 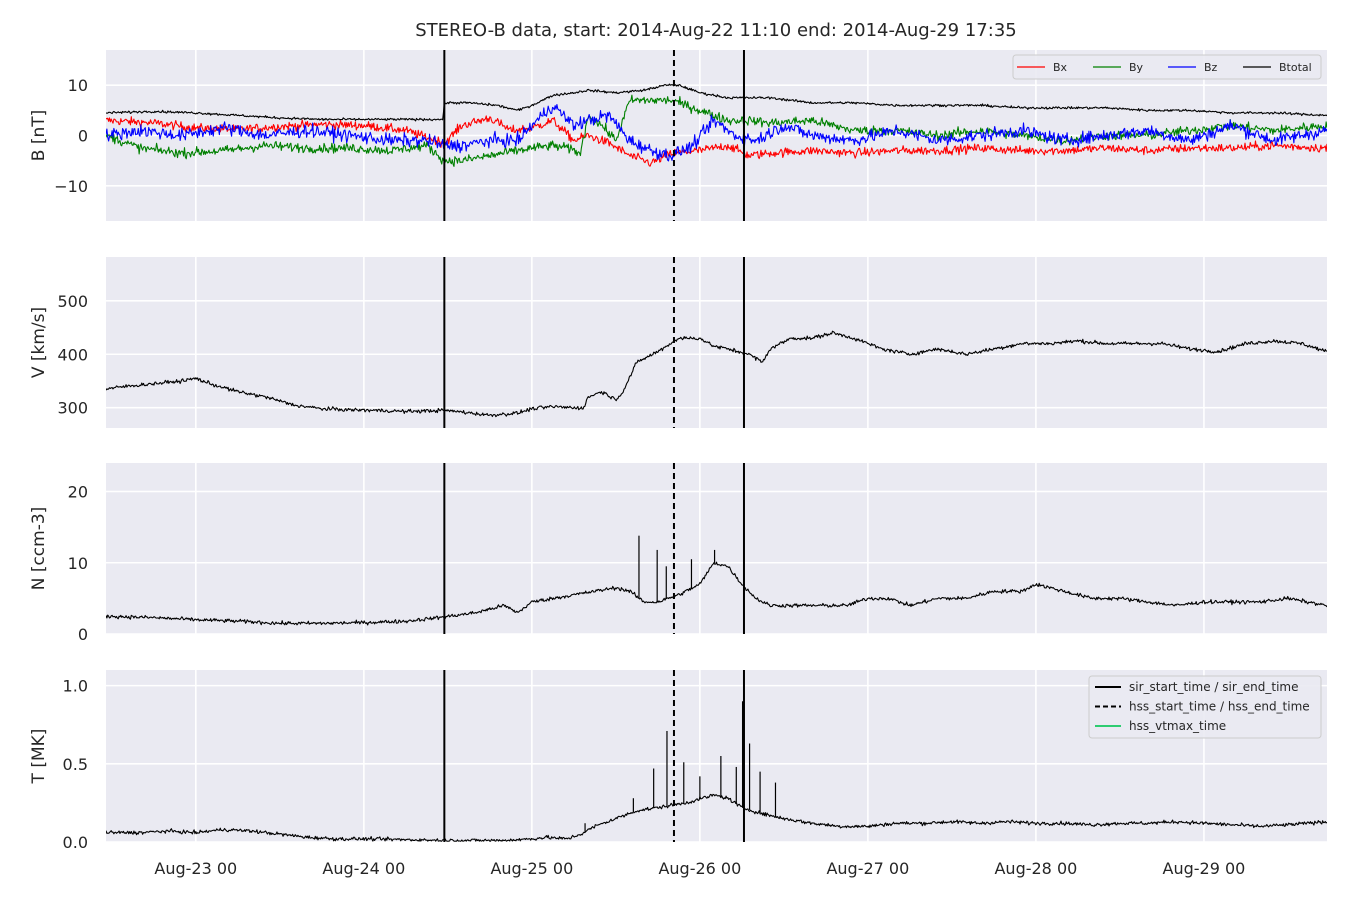 I want to click on series-By, so click(x=716, y=130).